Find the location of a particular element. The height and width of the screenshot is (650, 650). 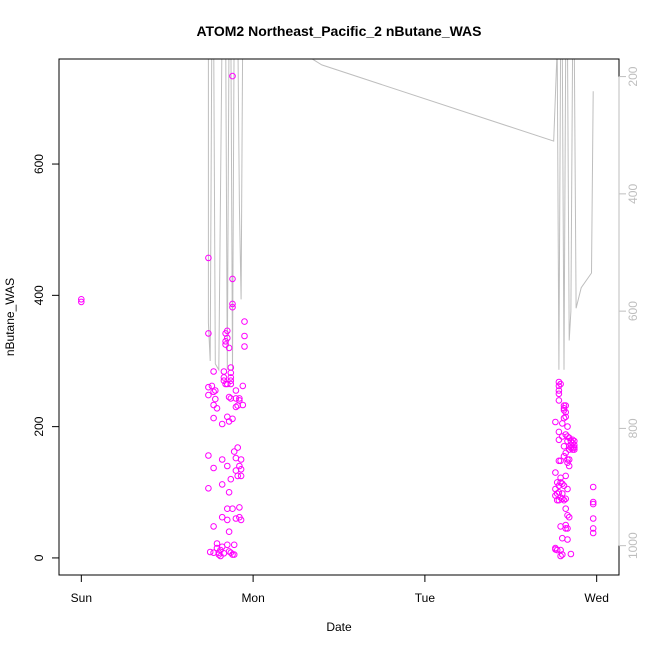

y-tick-label: 200 is located at coordinates (39, 426).